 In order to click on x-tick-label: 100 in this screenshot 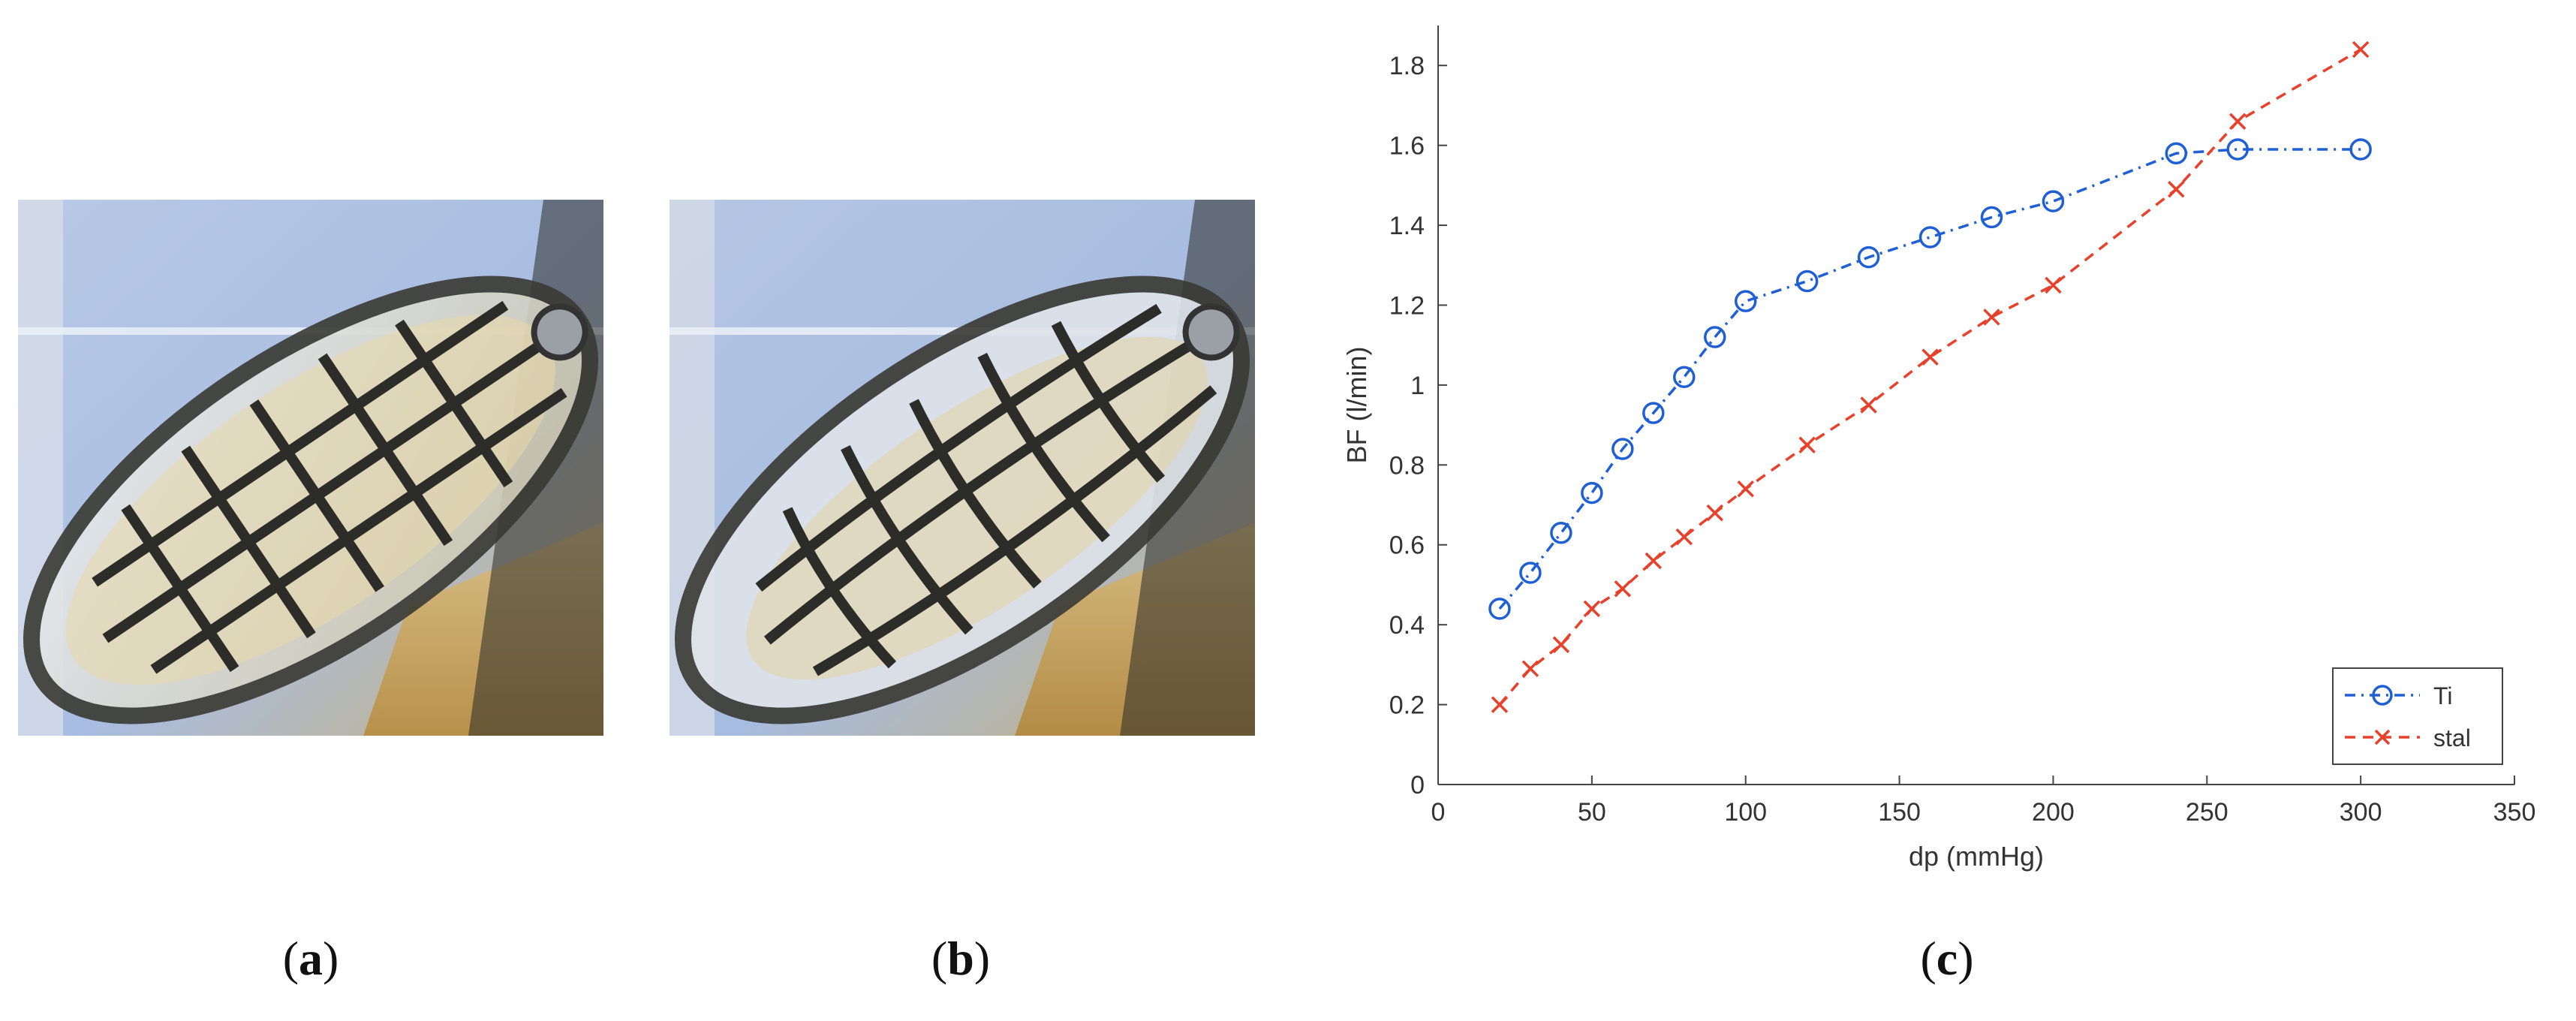, I will do `click(1745, 812)`.